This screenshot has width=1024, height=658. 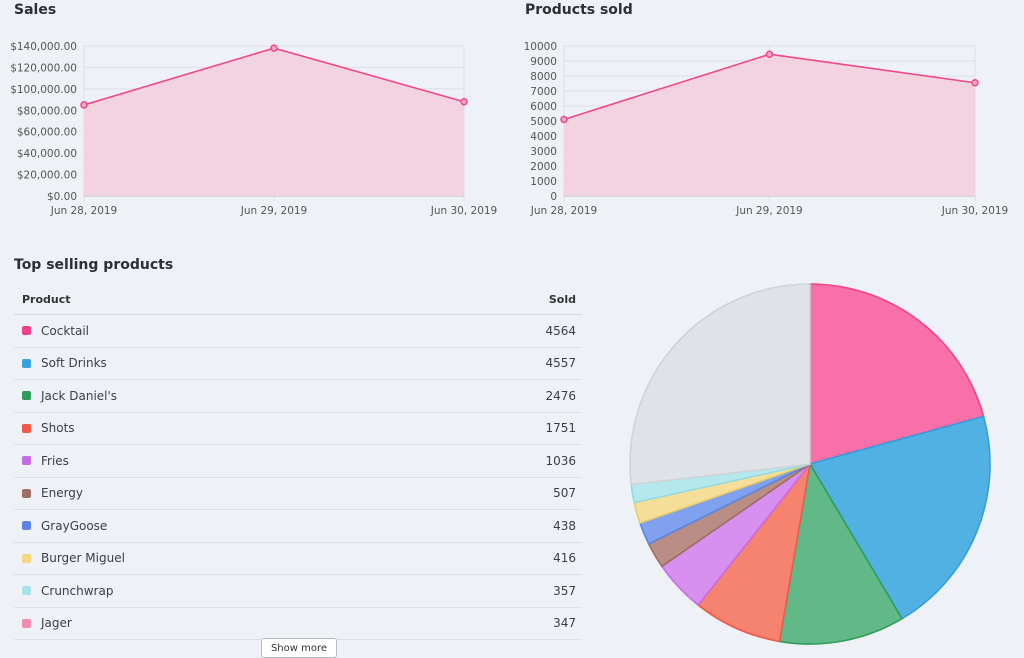 I want to click on products-sold-y-tick-label: 7000, so click(x=543, y=92).